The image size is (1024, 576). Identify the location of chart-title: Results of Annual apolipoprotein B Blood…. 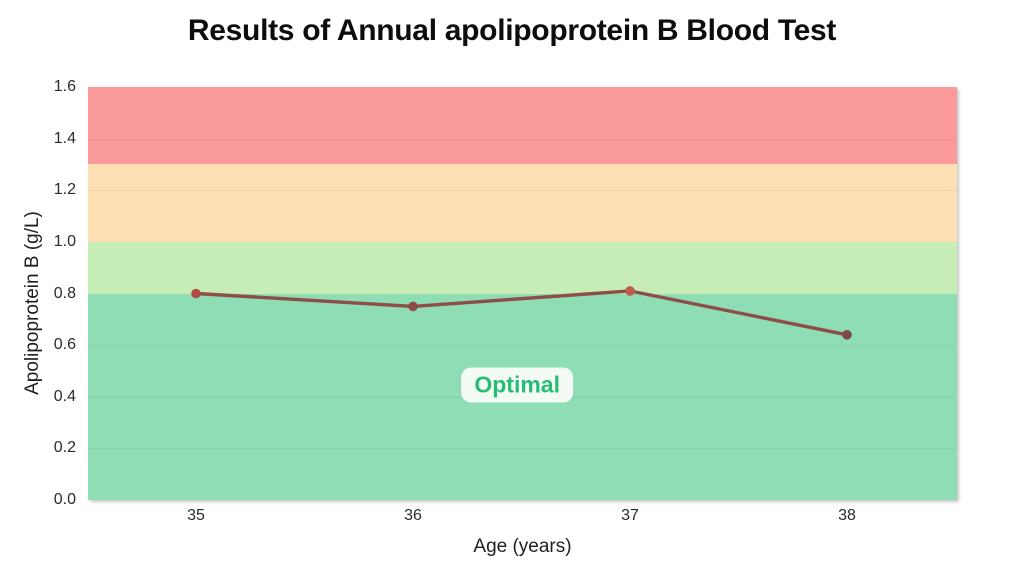
(512, 30).